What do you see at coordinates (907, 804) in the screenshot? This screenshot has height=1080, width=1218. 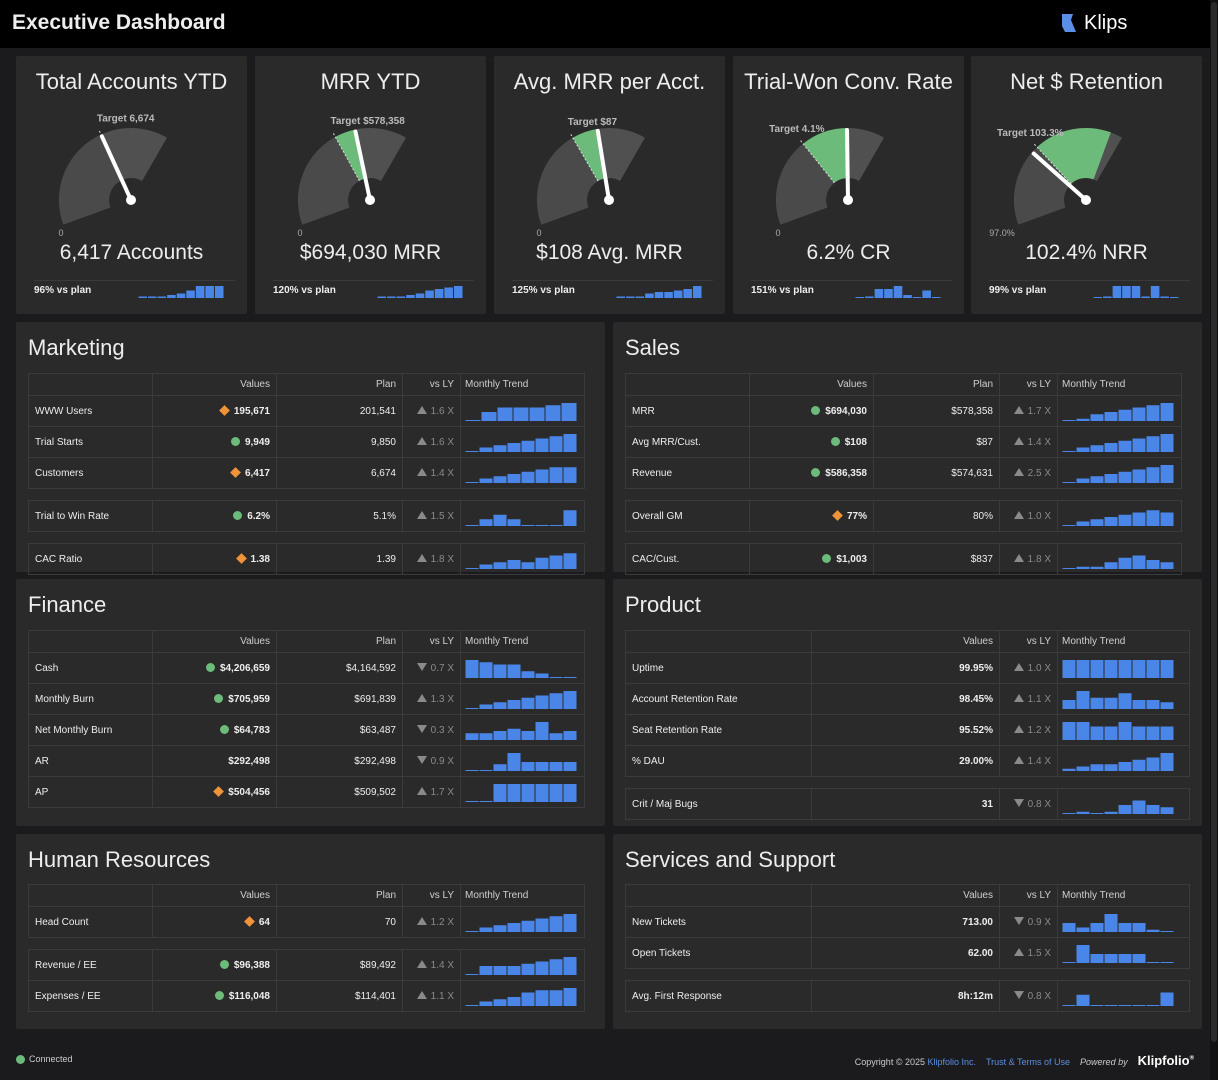 I see `table-row: Crit / Maj Bugs 31 0.8 X` at bounding box center [907, 804].